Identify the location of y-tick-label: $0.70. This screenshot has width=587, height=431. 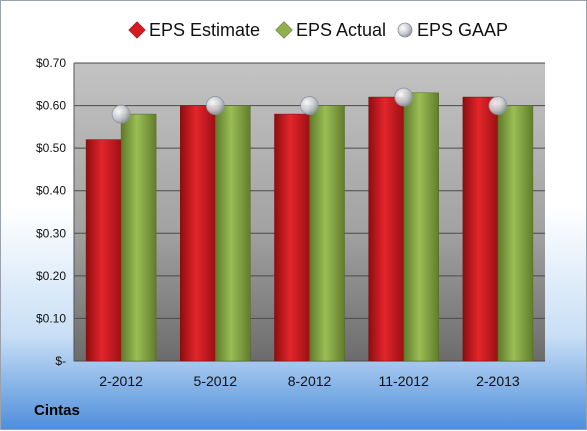
(51, 63).